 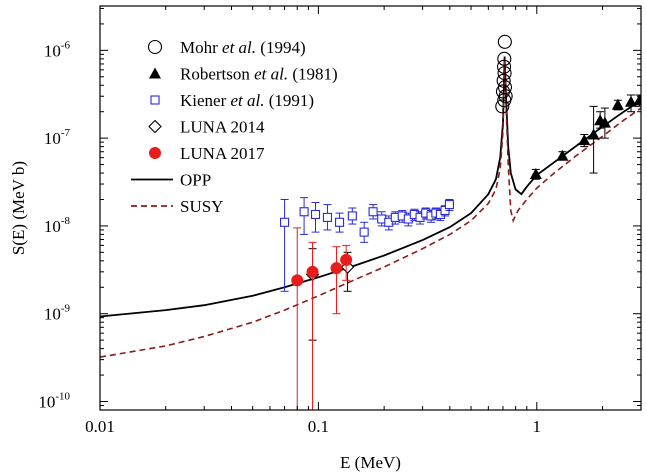 I want to click on robertson-et-al-1981-series, so click(x=585, y=137).